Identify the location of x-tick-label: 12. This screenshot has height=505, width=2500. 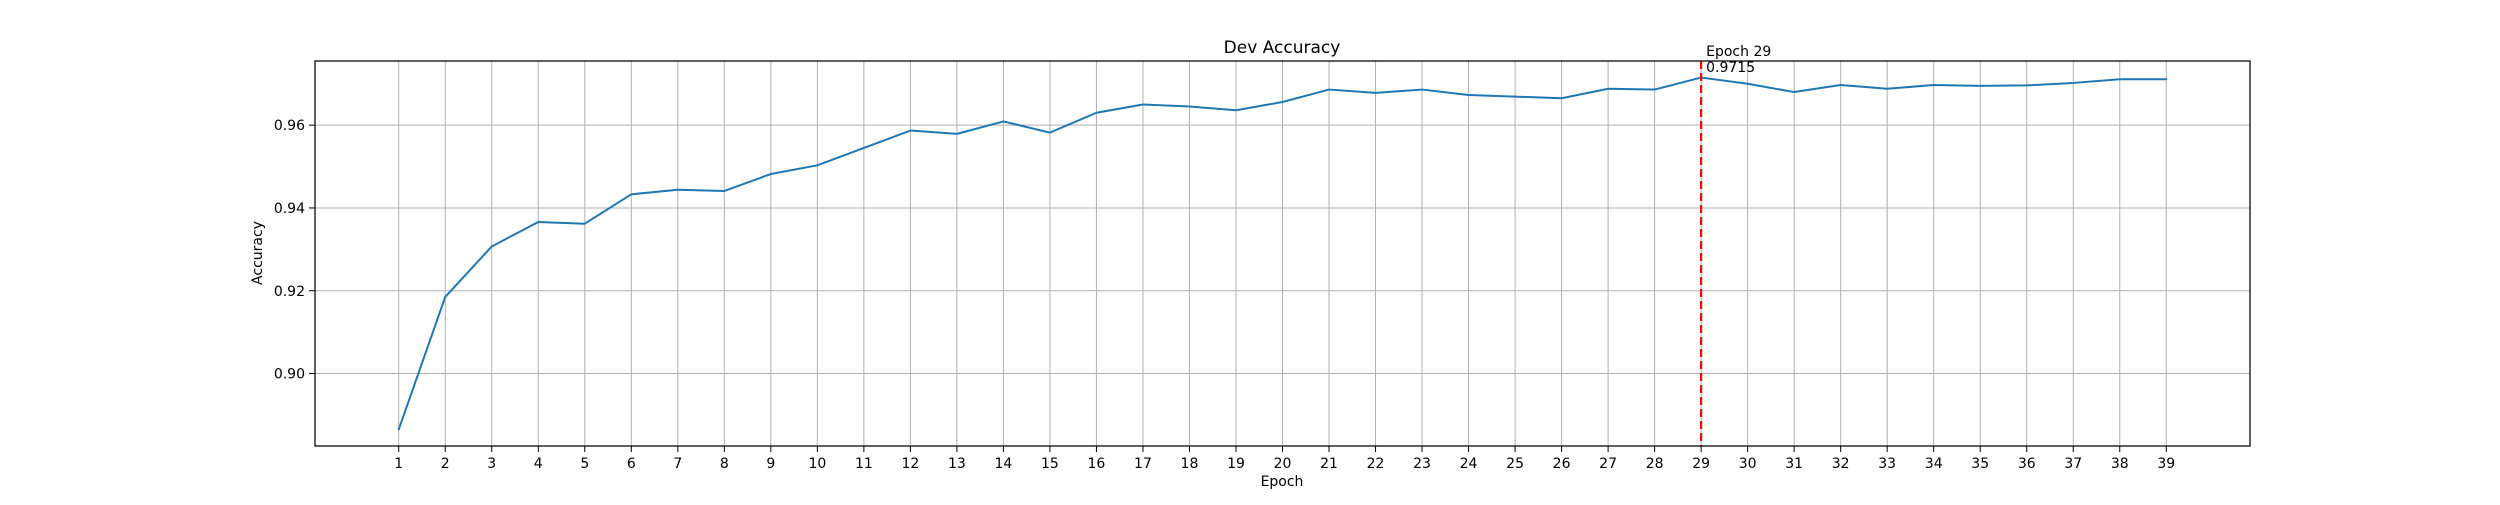
(910, 464).